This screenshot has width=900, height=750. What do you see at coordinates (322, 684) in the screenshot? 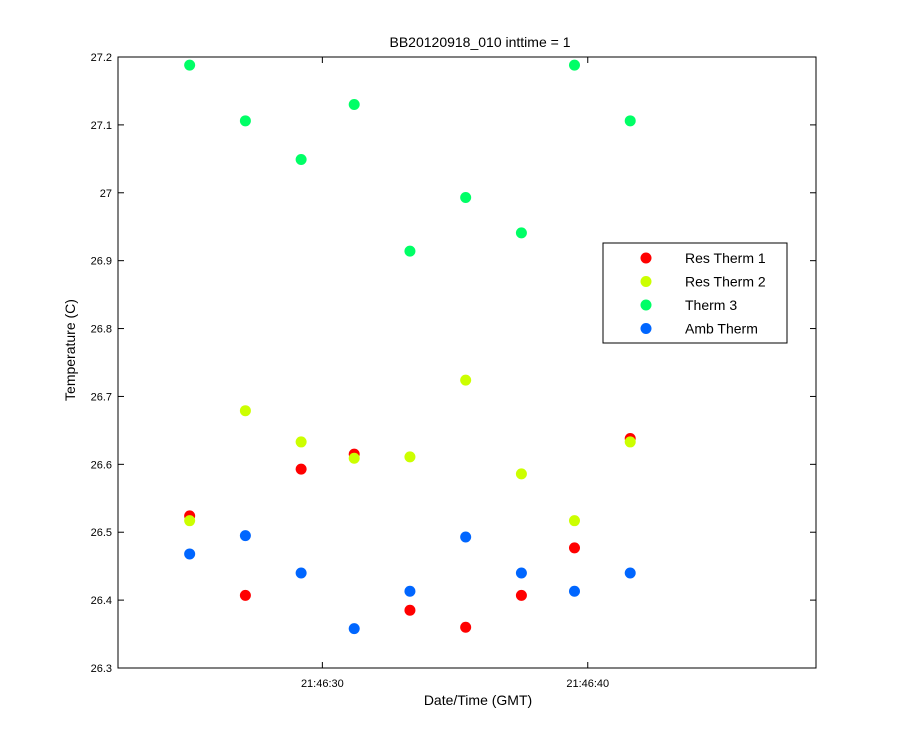
I see `x-tick-label: 21:46:30` at bounding box center [322, 684].